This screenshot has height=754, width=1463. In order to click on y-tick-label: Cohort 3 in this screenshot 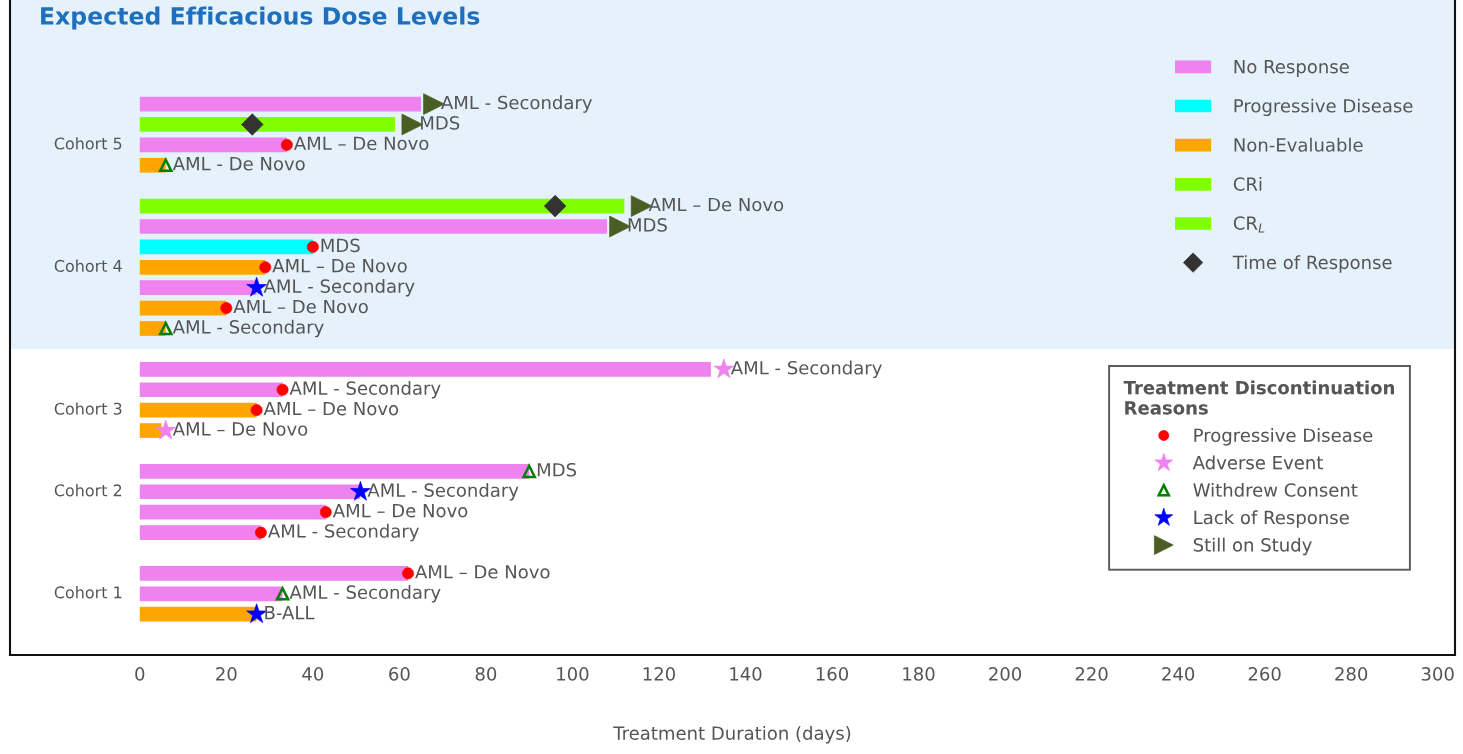, I will do `click(88, 408)`.